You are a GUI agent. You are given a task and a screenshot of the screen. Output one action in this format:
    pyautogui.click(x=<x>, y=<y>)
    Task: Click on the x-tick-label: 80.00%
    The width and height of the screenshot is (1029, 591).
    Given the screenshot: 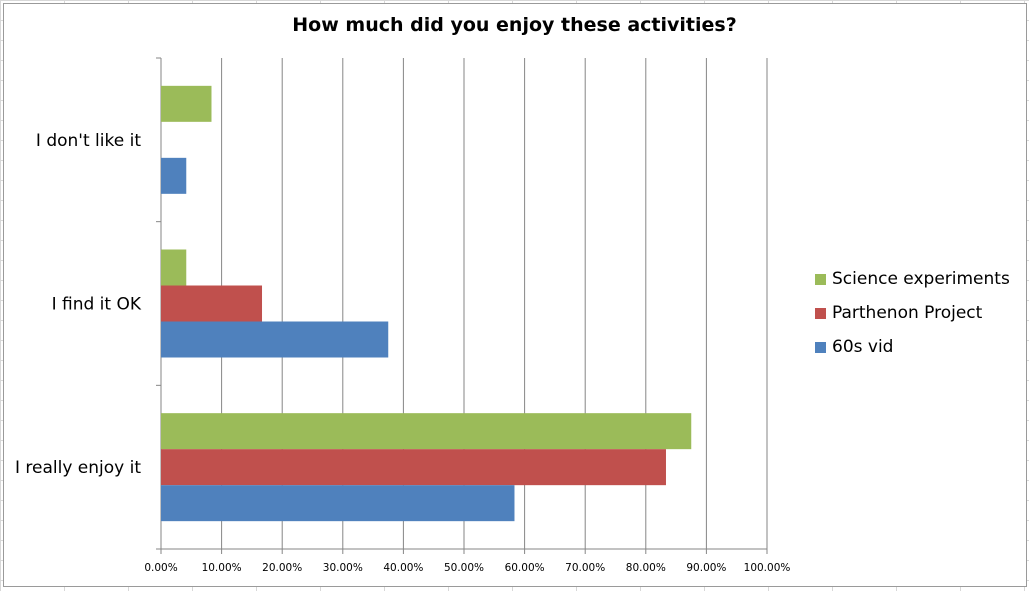 What is the action you would take?
    pyautogui.click(x=646, y=568)
    